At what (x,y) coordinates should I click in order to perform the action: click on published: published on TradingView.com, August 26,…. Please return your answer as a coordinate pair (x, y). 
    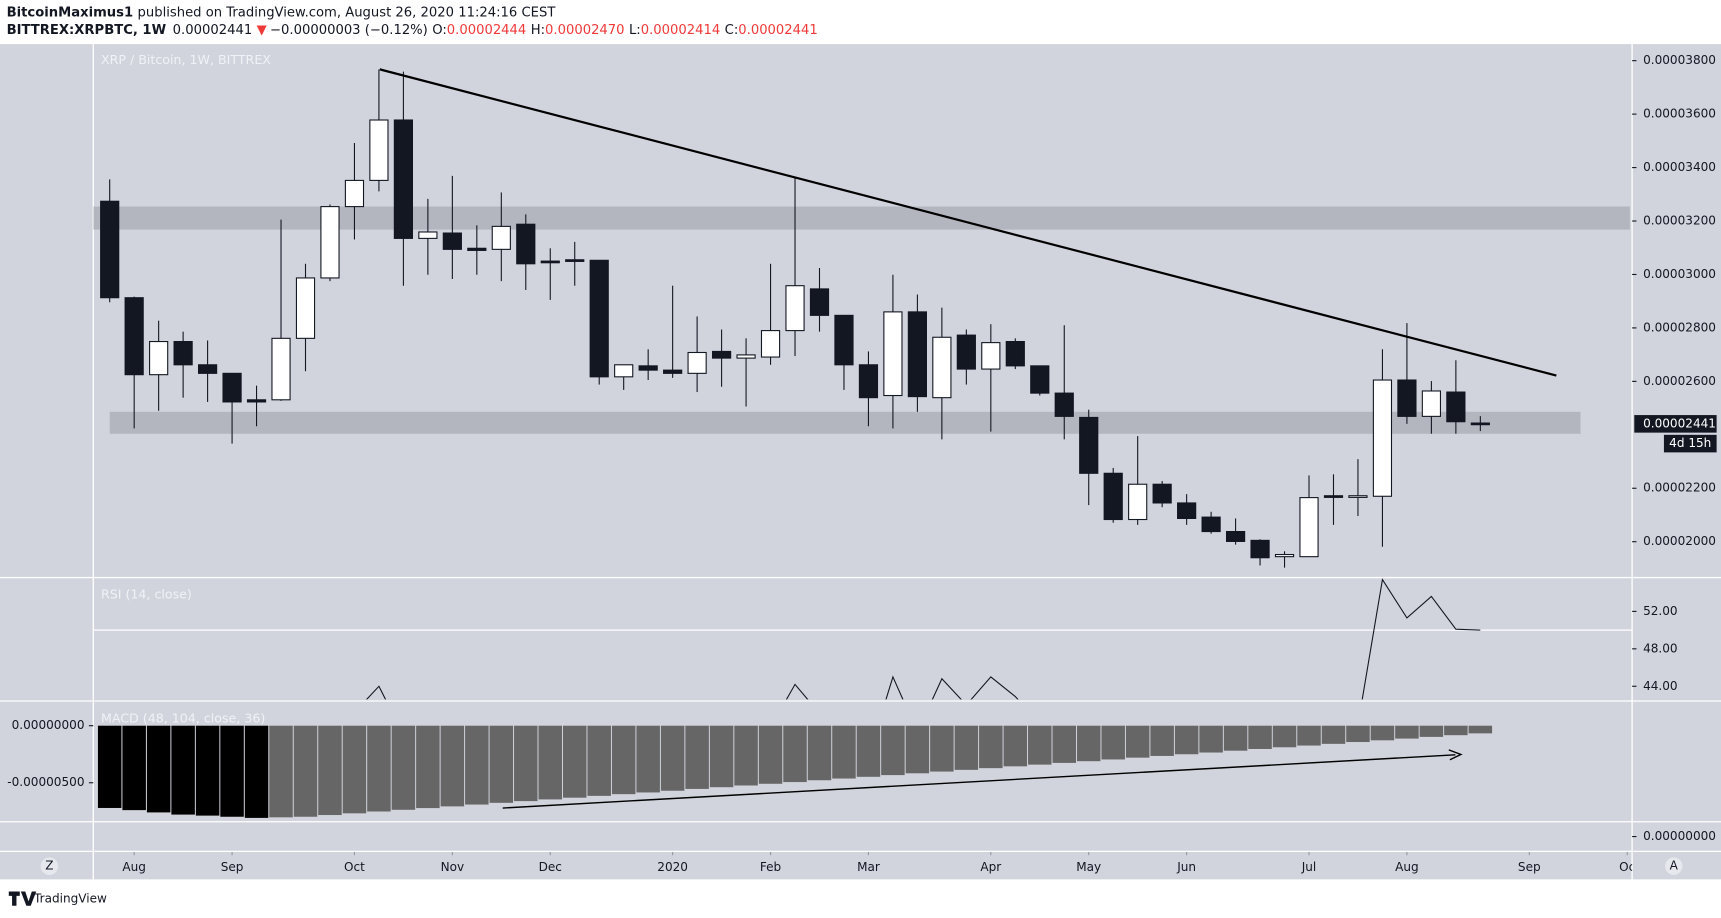
    Looking at the image, I should click on (347, 12).